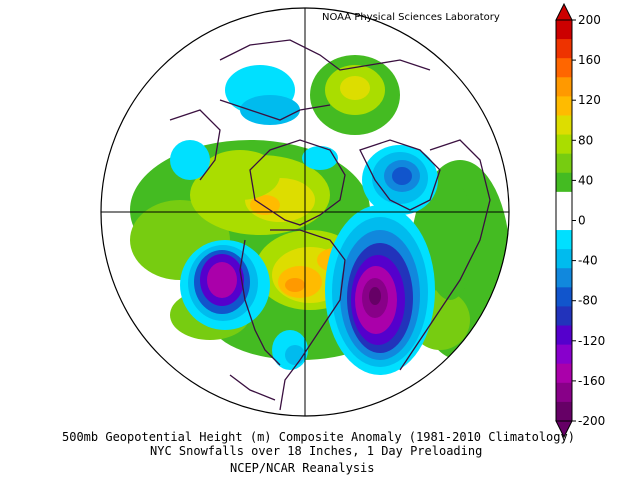 This screenshot has height=488, width=627. What do you see at coordinates (589, 100) in the screenshot?
I see `colorbar-tick-label: 120` at bounding box center [589, 100].